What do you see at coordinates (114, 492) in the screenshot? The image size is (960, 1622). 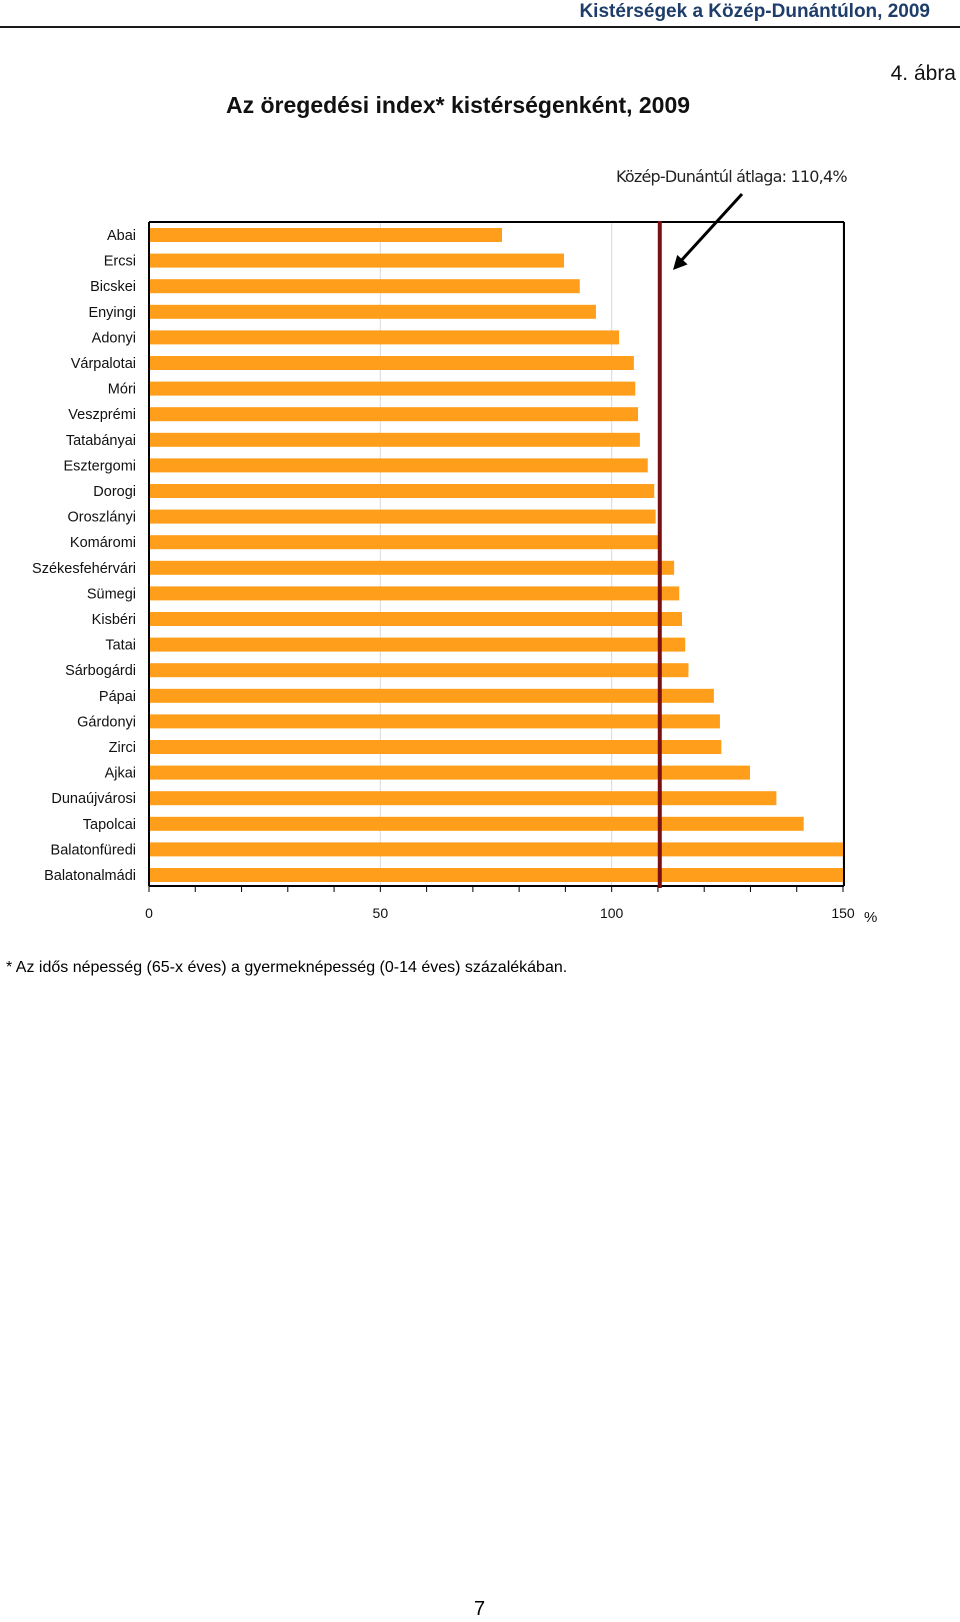 I see `category-label: Dorogi` at bounding box center [114, 492].